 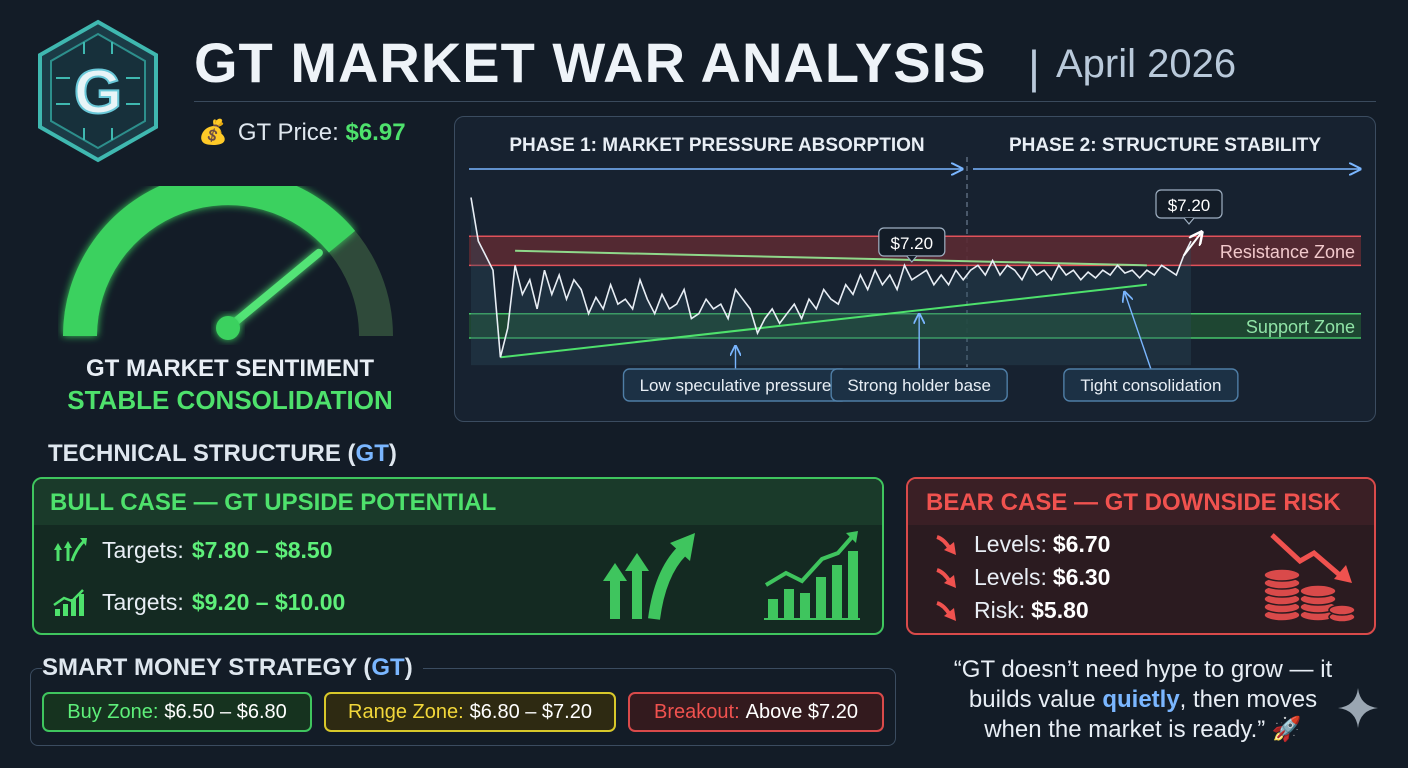 I want to click on support-zone-label: Support Zone, so click(x=1300, y=327).